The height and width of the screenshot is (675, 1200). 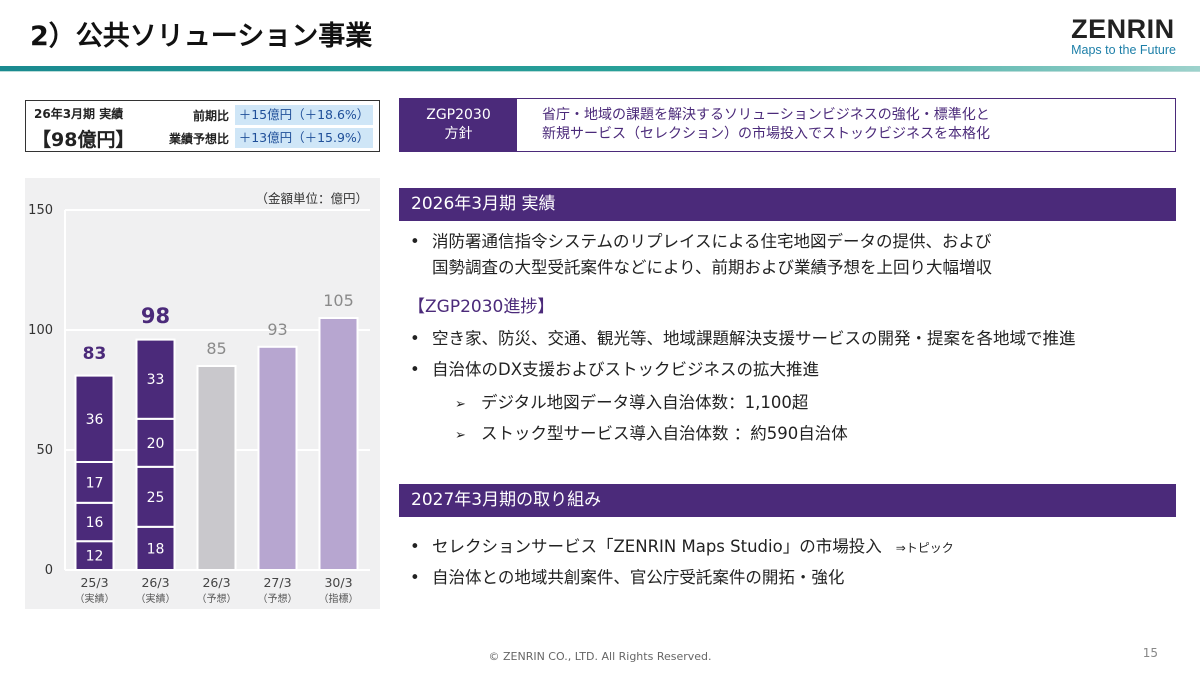 What do you see at coordinates (626, 369) in the screenshot?
I see `results-bullet-3-text: 自治体のDX支援およびストックビジネスの拡大推進` at bounding box center [626, 369].